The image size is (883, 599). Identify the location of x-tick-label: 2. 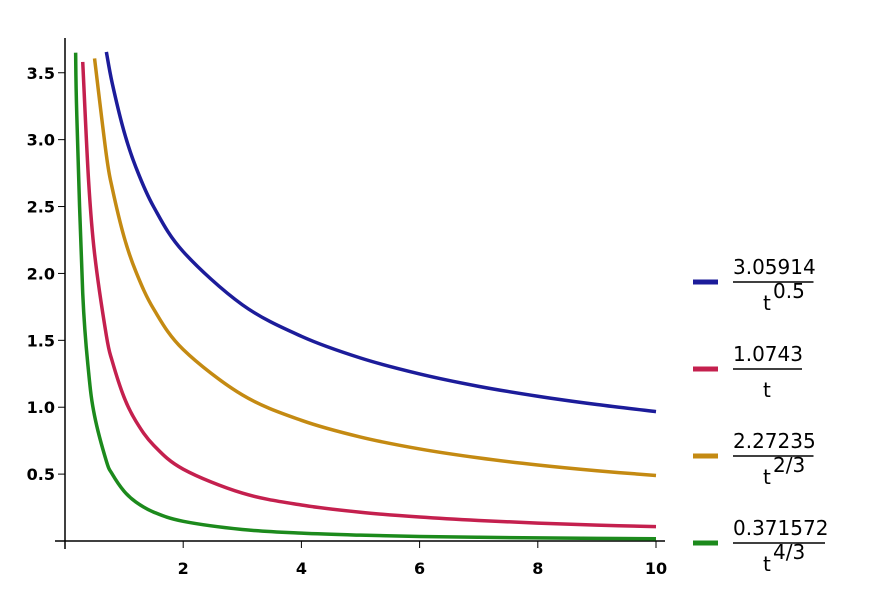
(183, 568).